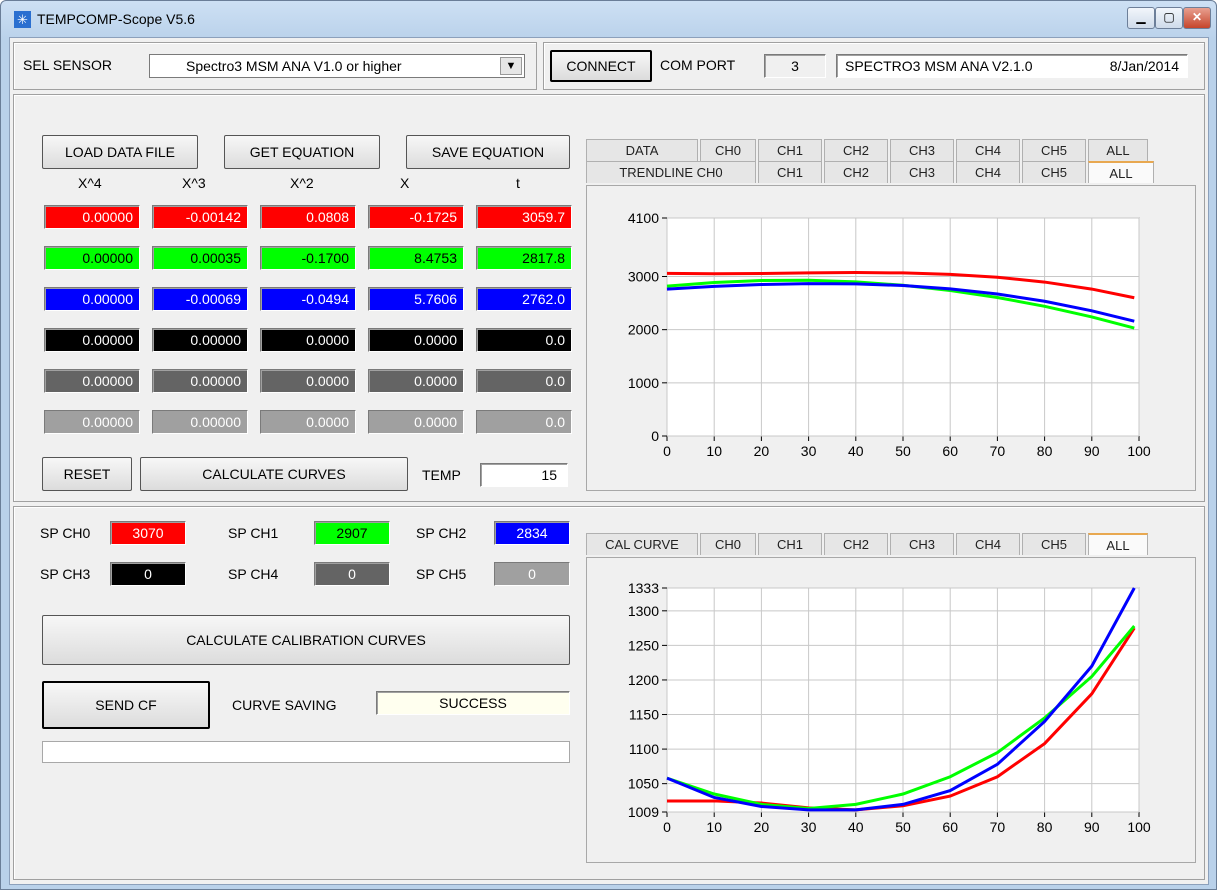  I want to click on close-button: ✕, so click(1197, 18).